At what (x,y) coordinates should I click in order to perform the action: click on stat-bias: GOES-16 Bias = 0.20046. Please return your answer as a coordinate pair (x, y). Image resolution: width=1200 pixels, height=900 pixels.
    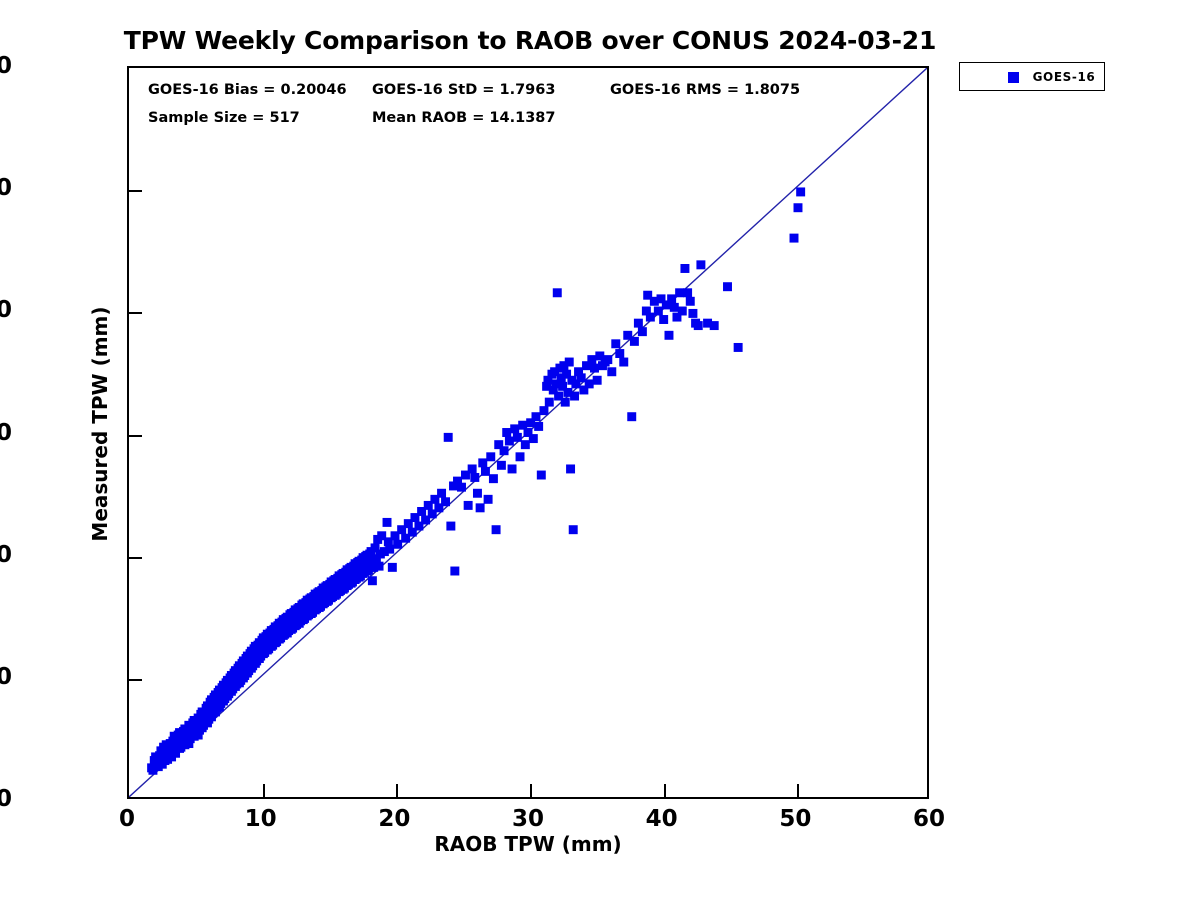
    Looking at the image, I should click on (247, 90).